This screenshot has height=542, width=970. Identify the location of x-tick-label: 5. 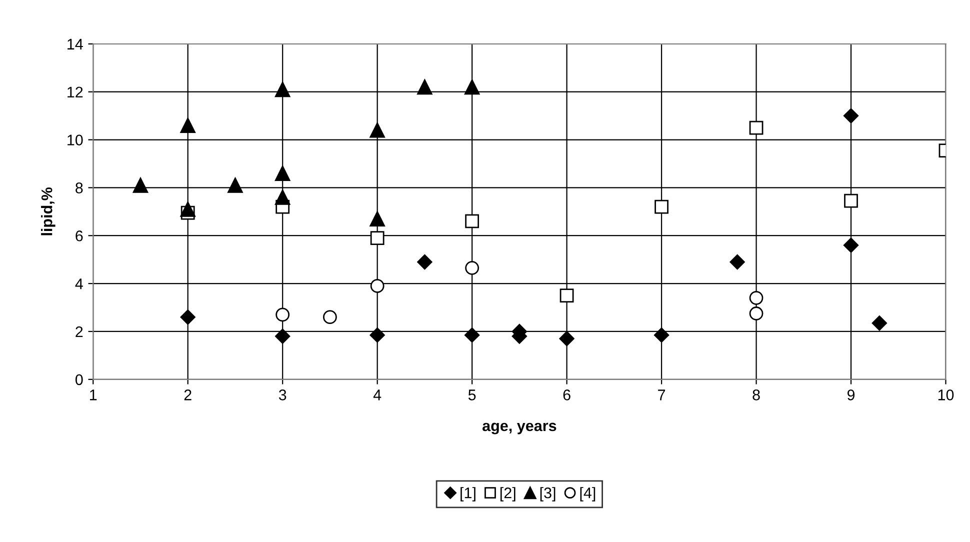
(472, 395).